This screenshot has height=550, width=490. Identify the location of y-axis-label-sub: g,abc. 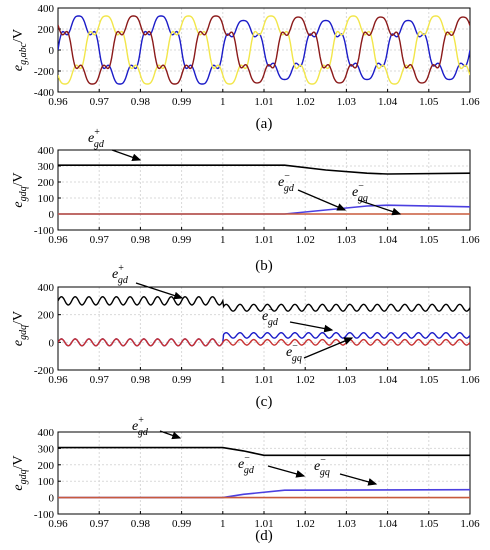
(23, 53).